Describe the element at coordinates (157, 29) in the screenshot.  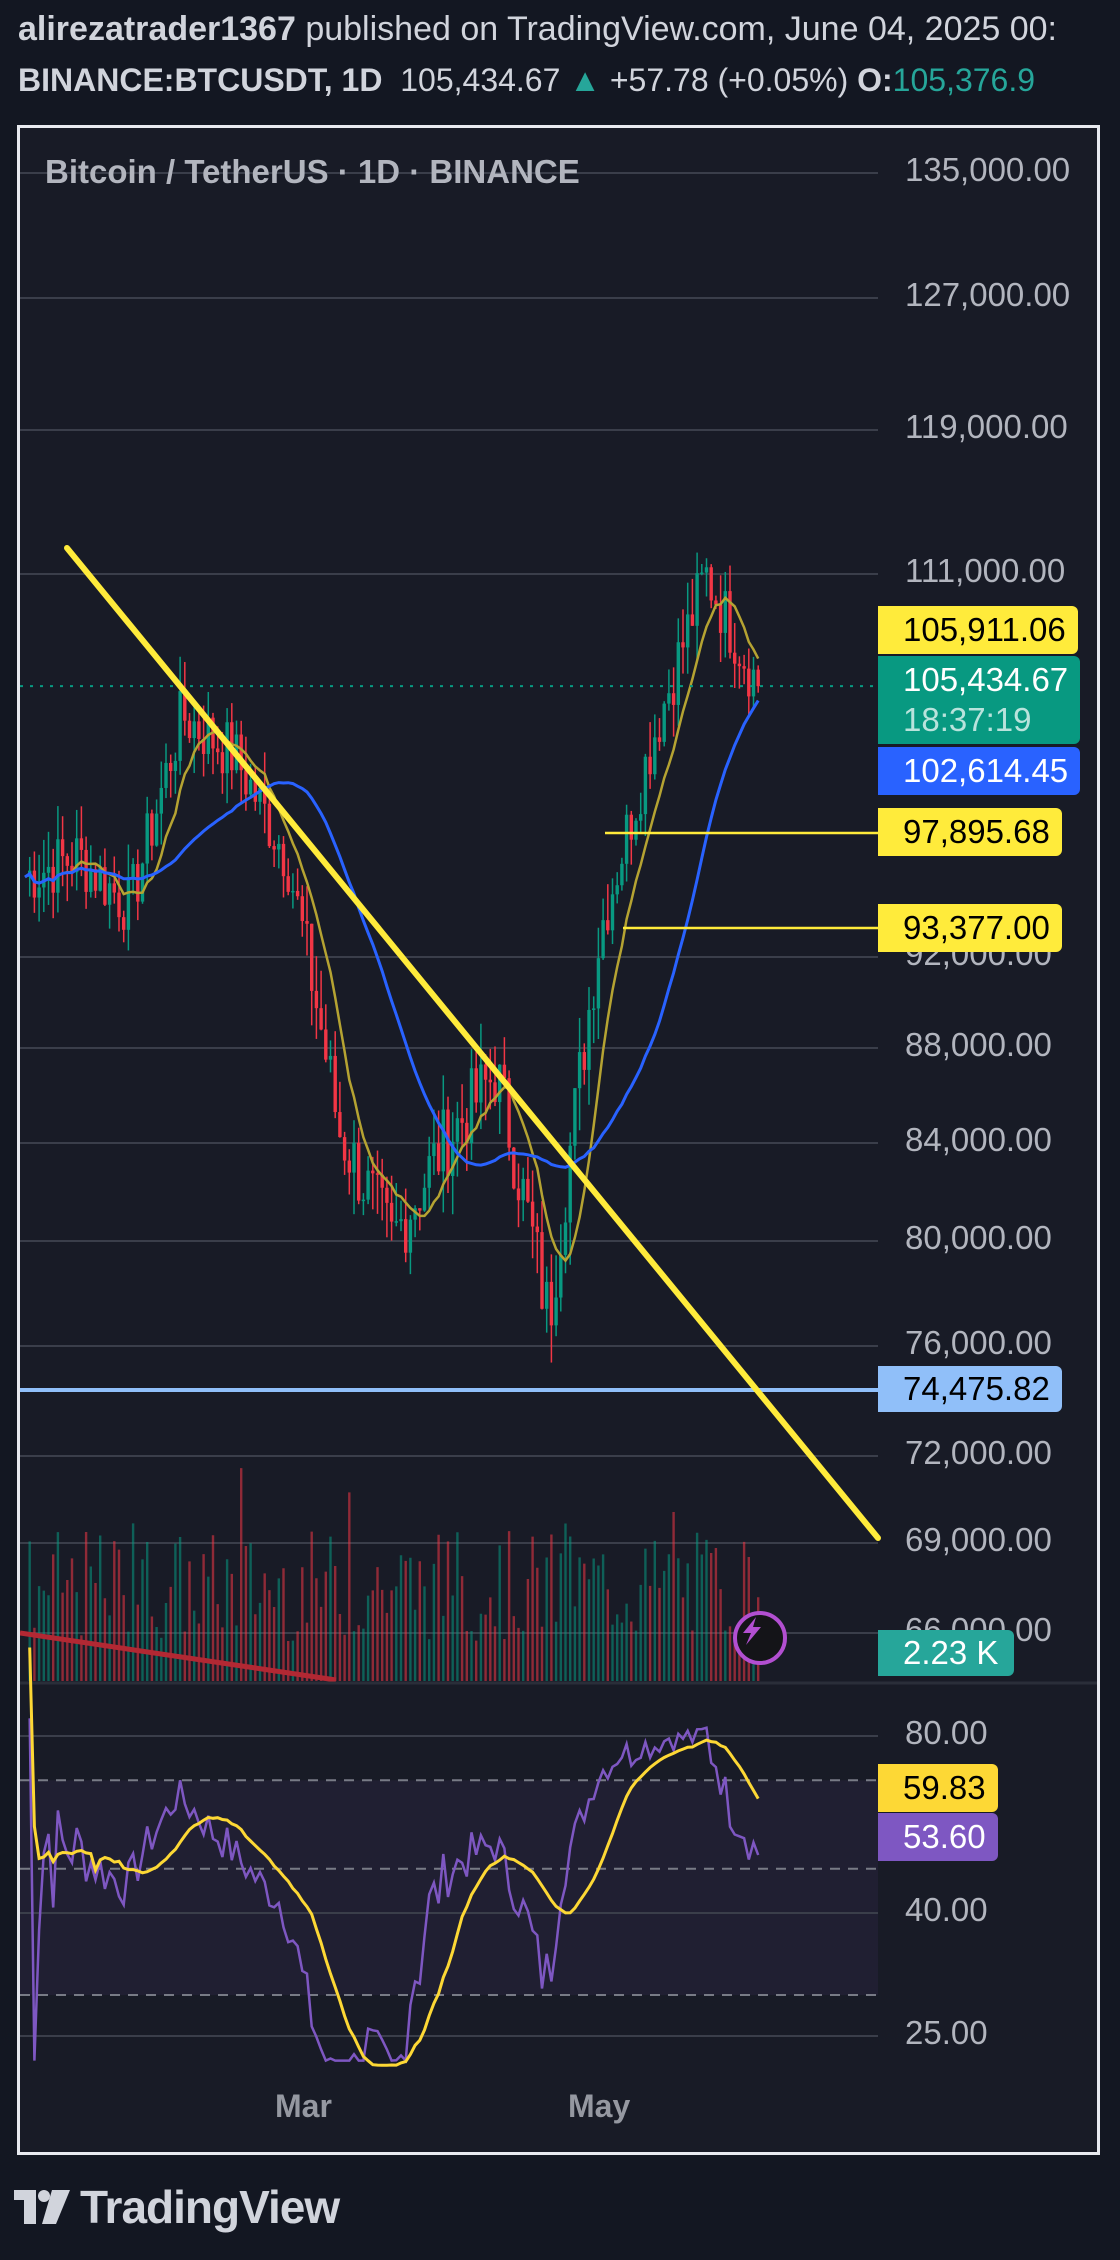
I see `author-name: alirezatrader1367` at that location.